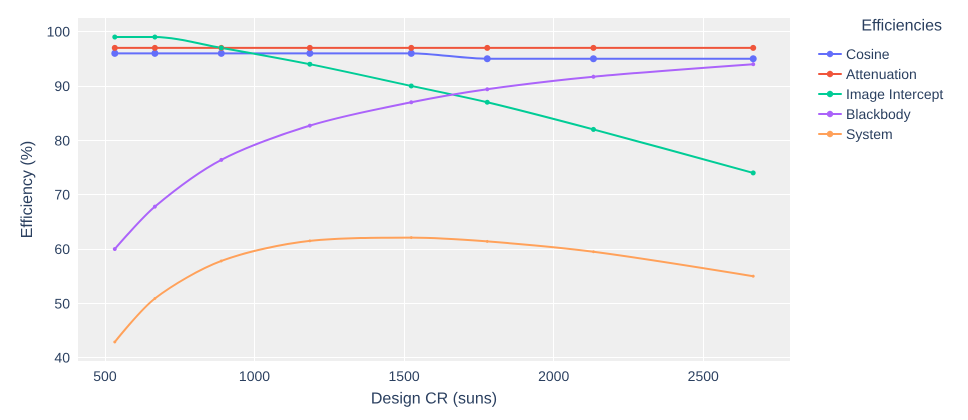  I want to click on x-tick-label: 500, so click(105, 376).